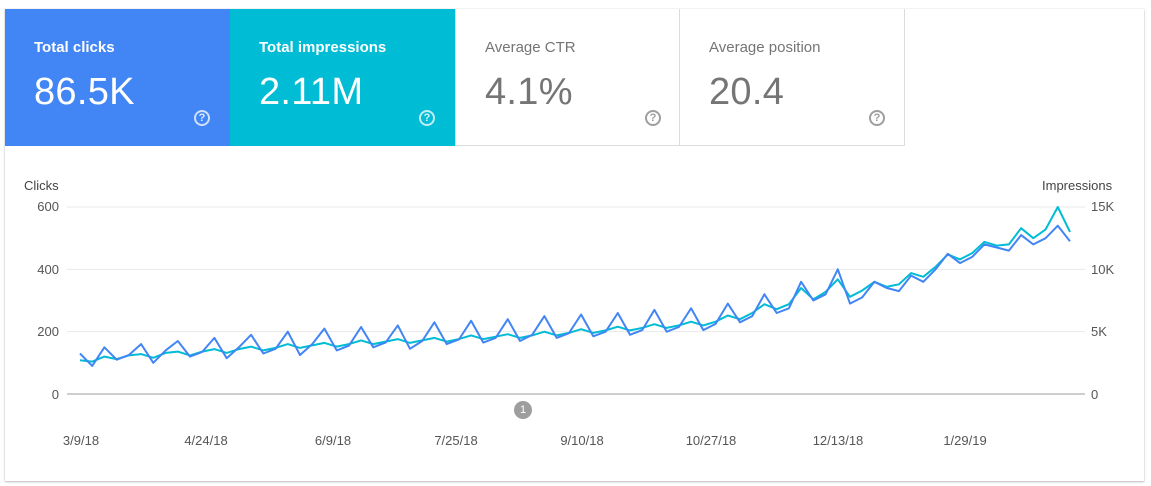 The width and height of the screenshot is (1151, 486). I want to click on x-tick-label: 4/24/18, so click(206, 440).